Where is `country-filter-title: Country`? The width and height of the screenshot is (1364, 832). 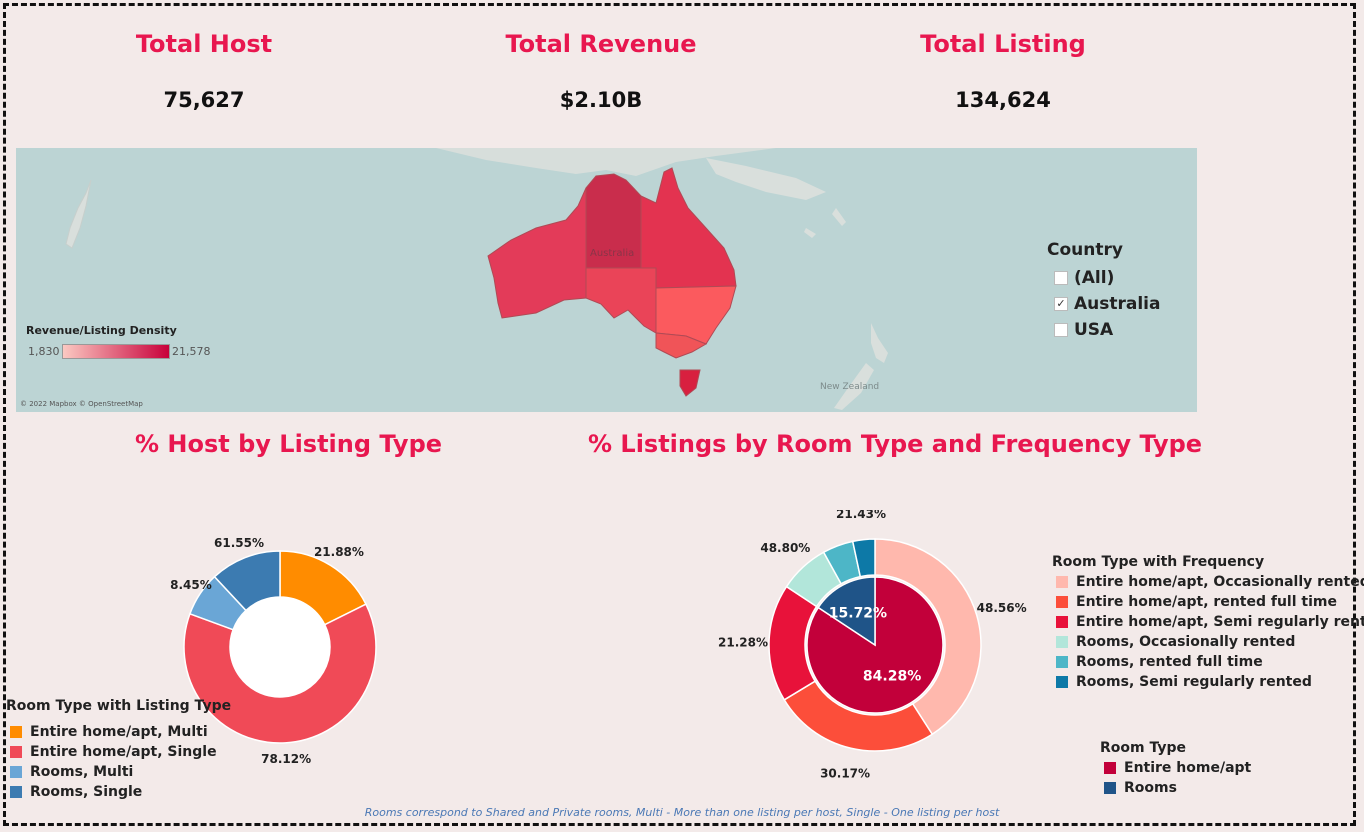
country-filter-title: Country is located at coordinates (1085, 250).